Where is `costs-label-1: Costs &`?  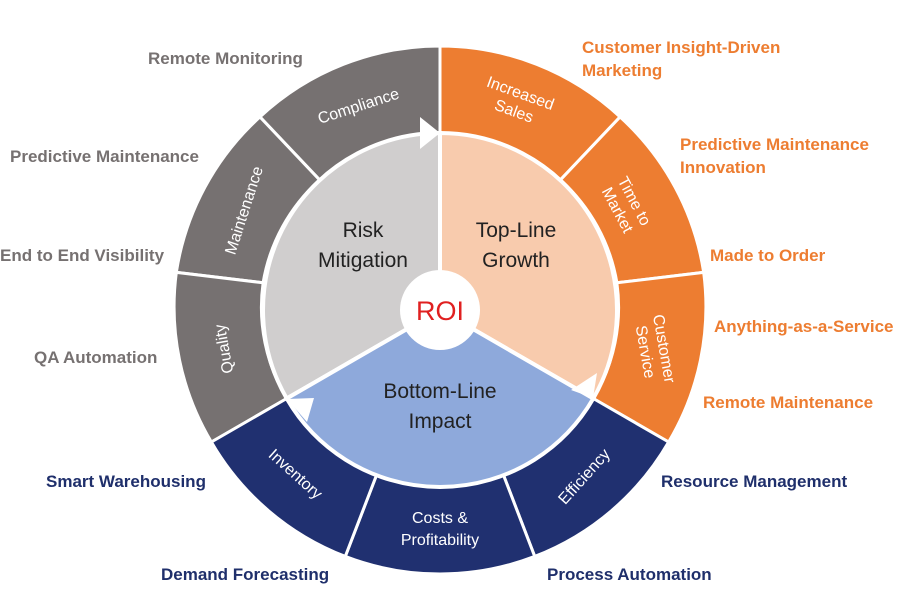
costs-label-1: Costs & is located at coordinates (440, 518).